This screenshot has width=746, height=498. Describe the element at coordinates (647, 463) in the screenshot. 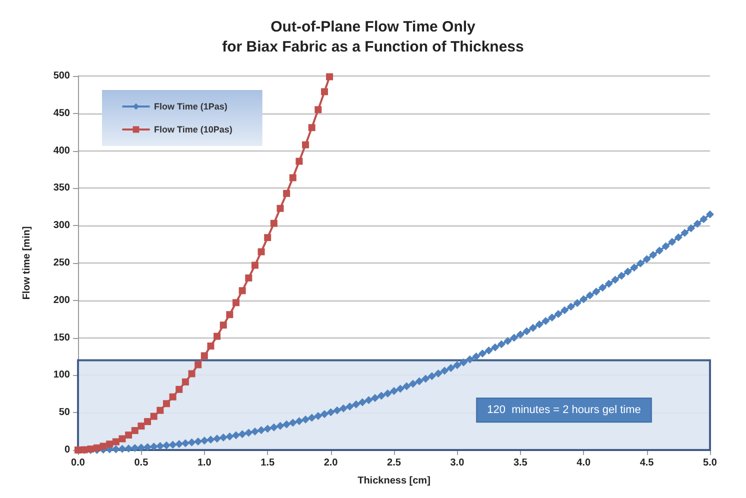

I see `x-tick-label: 4.5` at that location.